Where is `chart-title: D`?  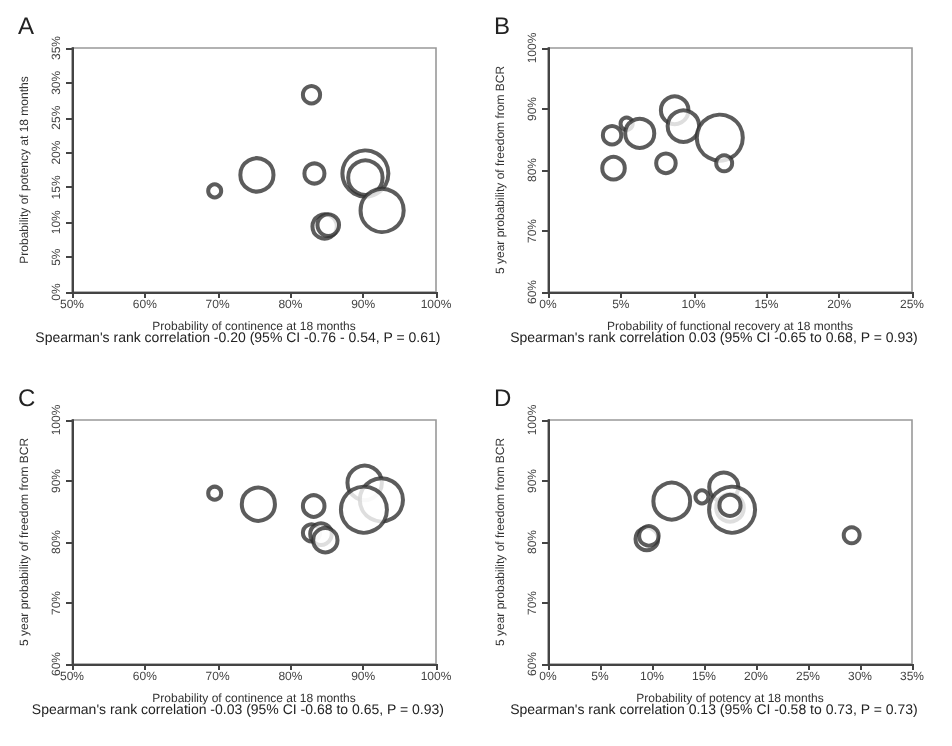
chart-title: D is located at coordinates (503, 398).